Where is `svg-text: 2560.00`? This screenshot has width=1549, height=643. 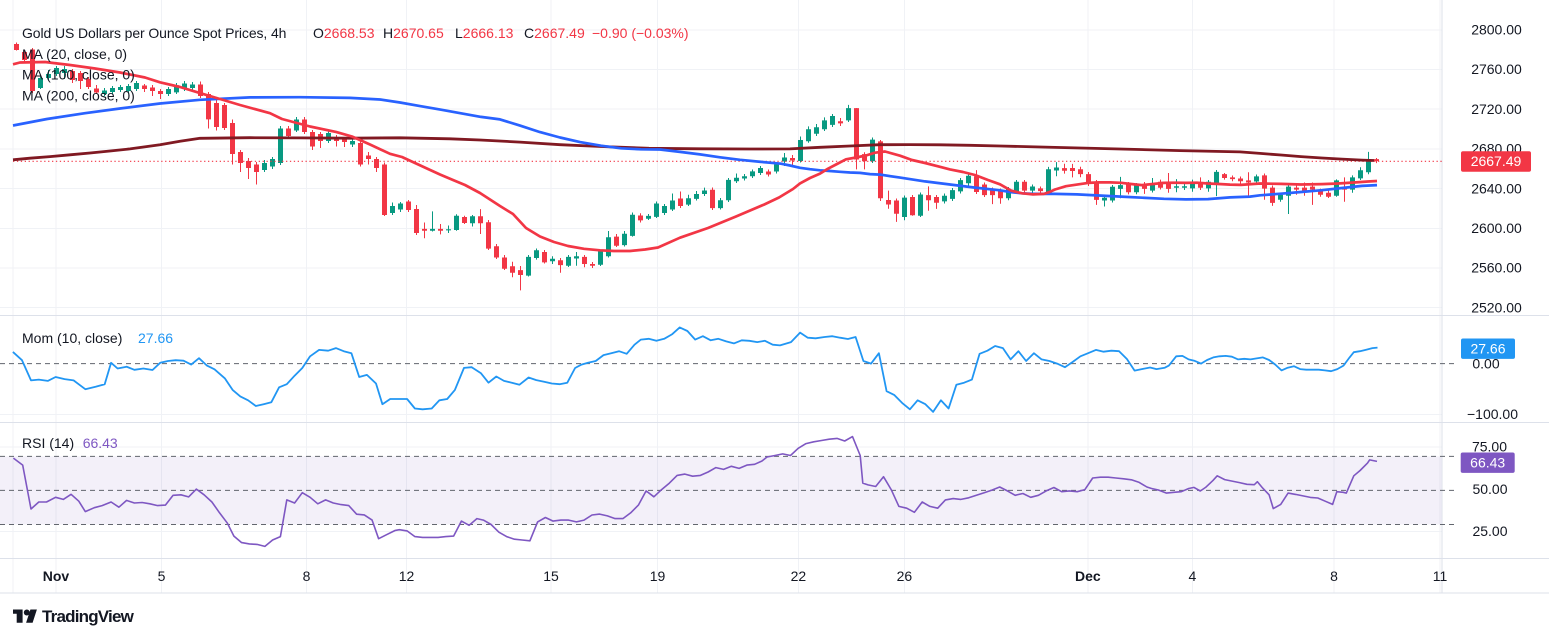
svg-text: 2560.00 is located at coordinates (1496, 268).